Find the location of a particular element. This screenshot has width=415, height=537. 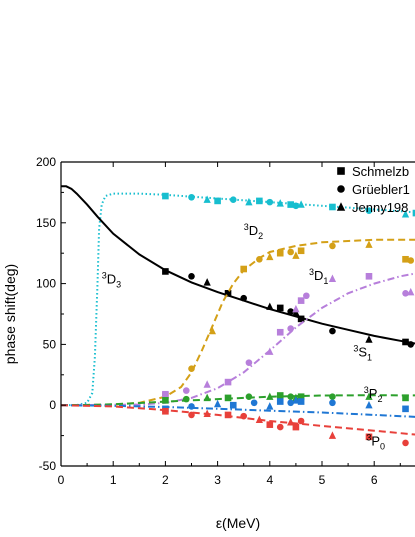

series-3p2-curve is located at coordinates (238, 400).